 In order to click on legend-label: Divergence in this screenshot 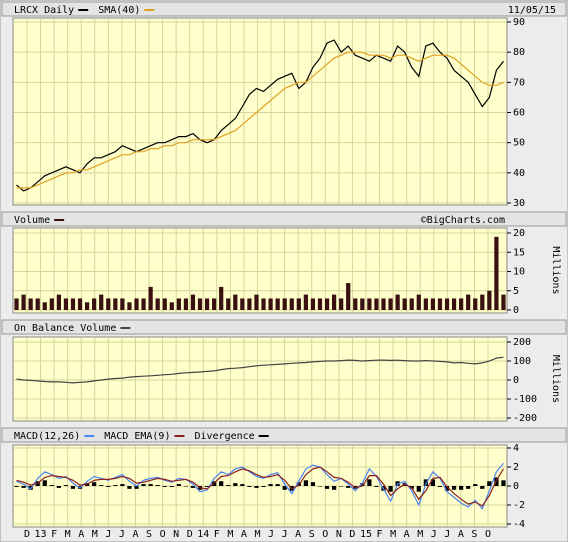, I will do `click(224, 436)`.